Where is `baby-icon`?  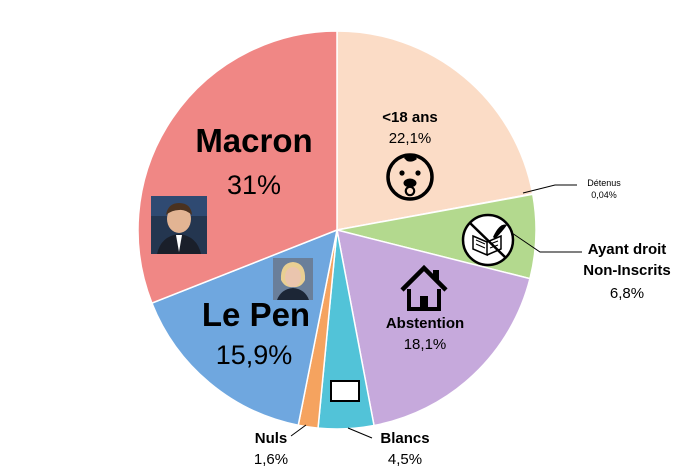 baby-icon is located at coordinates (410, 177).